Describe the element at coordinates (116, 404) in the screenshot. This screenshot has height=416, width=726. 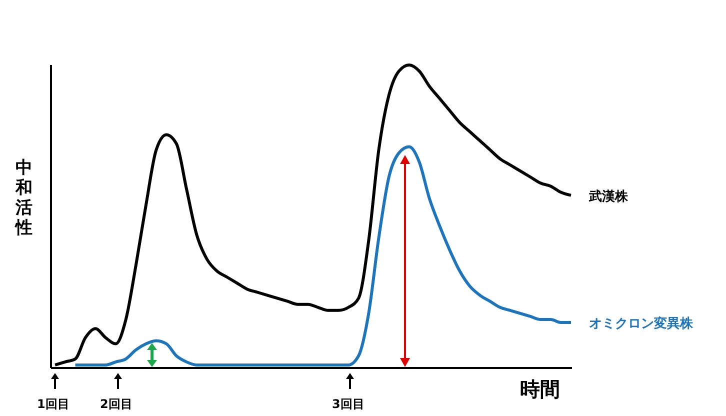
I see `text: 2回目` at that location.